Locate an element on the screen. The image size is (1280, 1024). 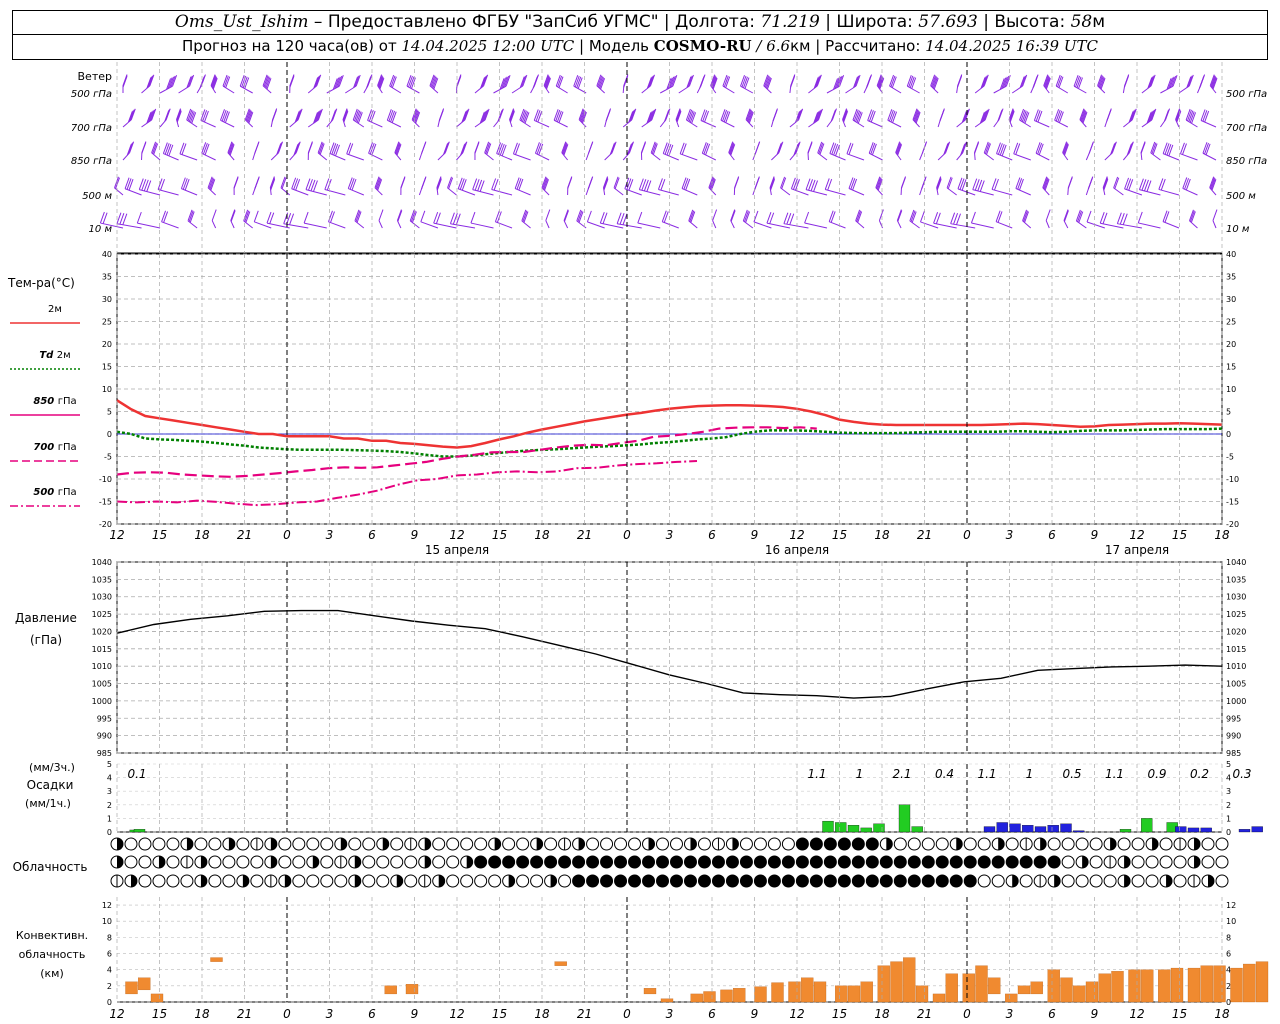
pressure-ytick-left: 1030 is located at coordinates (102, 597).